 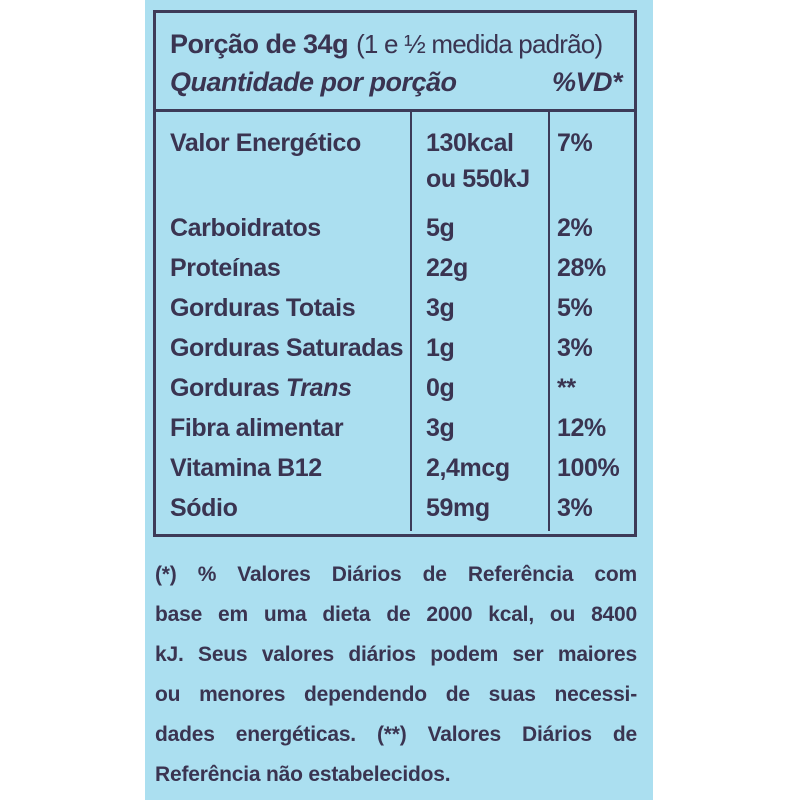 What do you see at coordinates (581, 428) in the screenshot?
I see `row-fiber-dv: 12%` at bounding box center [581, 428].